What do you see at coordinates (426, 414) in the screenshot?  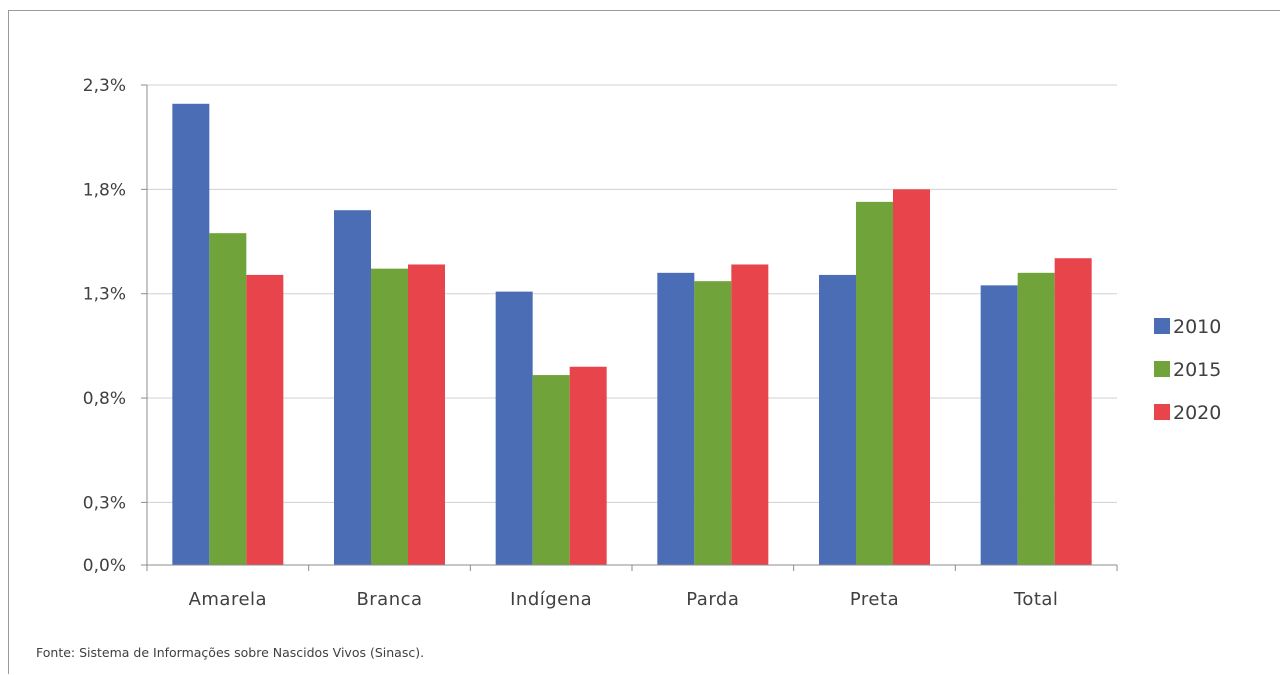 I see `bar-branca-2020` at bounding box center [426, 414].